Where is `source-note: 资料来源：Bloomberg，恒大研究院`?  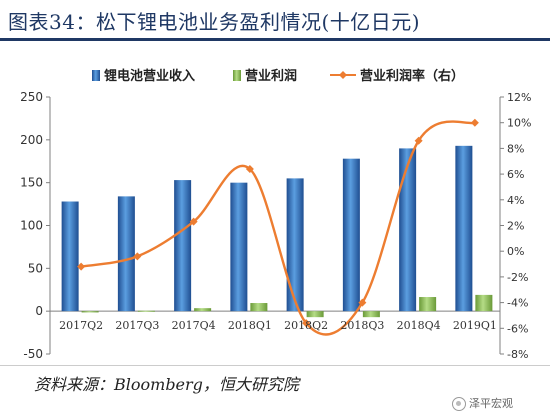
source-note: 资料来源：Bloomberg，恒大研究院 is located at coordinates (166, 384).